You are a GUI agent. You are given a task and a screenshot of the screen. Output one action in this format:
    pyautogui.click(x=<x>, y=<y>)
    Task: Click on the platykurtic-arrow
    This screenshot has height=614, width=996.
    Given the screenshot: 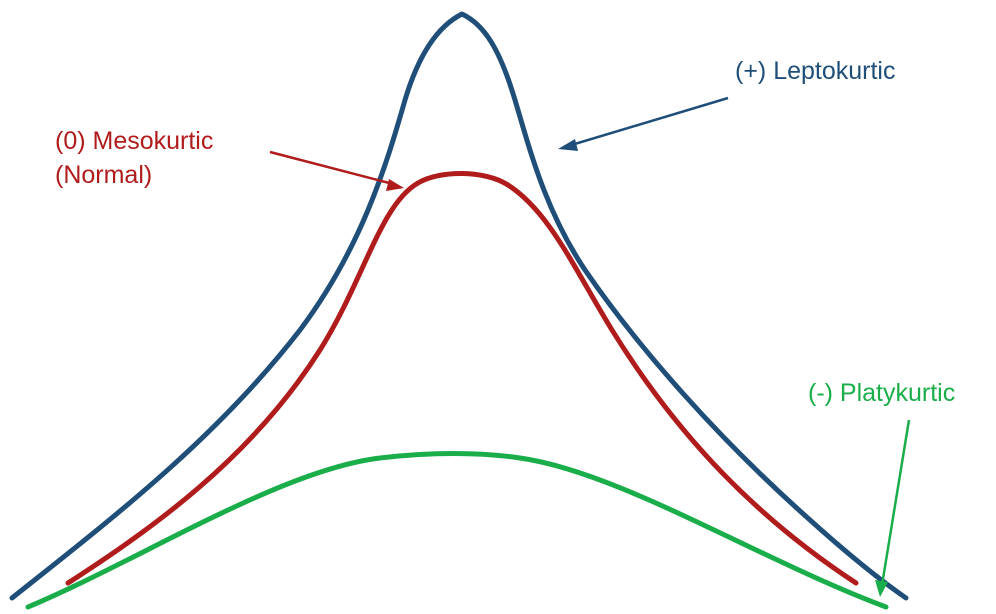 What is the action you would take?
    pyautogui.click(x=895, y=502)
    